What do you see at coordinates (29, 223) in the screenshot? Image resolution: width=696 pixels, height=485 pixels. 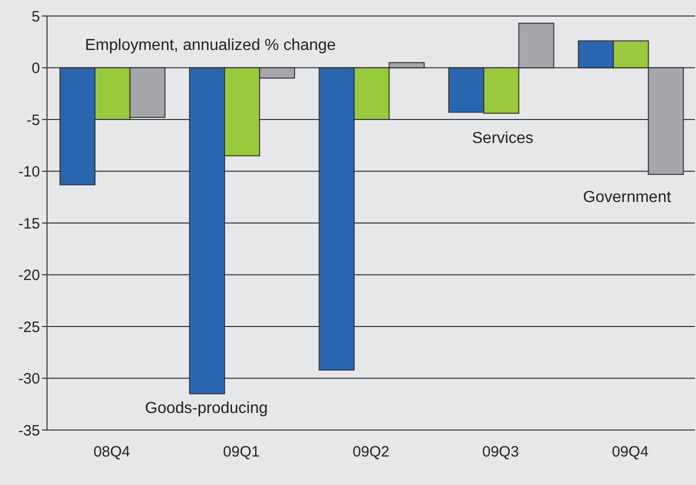 I see `y-tick-label: -15` at bounding box center [29, 223].